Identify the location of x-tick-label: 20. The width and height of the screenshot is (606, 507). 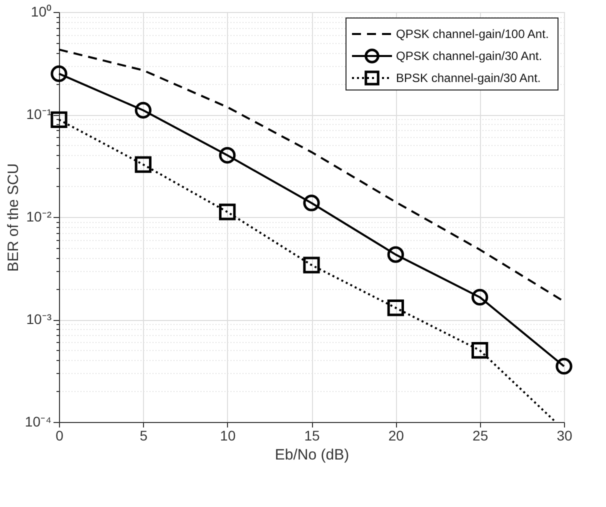
(396, 436).